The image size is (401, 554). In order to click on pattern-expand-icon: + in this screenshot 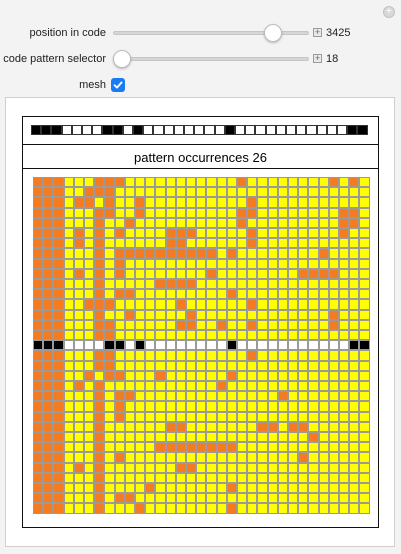, I will do `click(317, 58)`.